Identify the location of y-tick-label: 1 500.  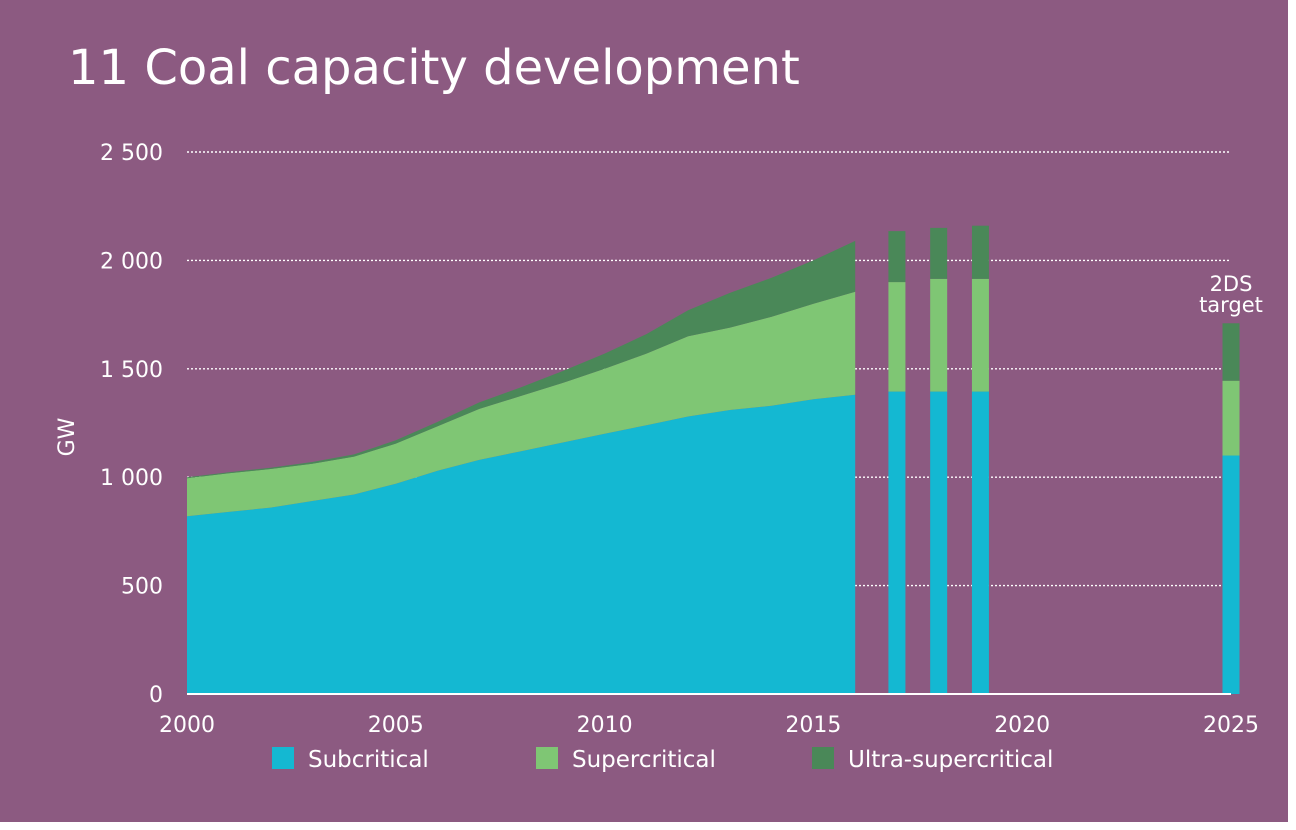
(131, 370).